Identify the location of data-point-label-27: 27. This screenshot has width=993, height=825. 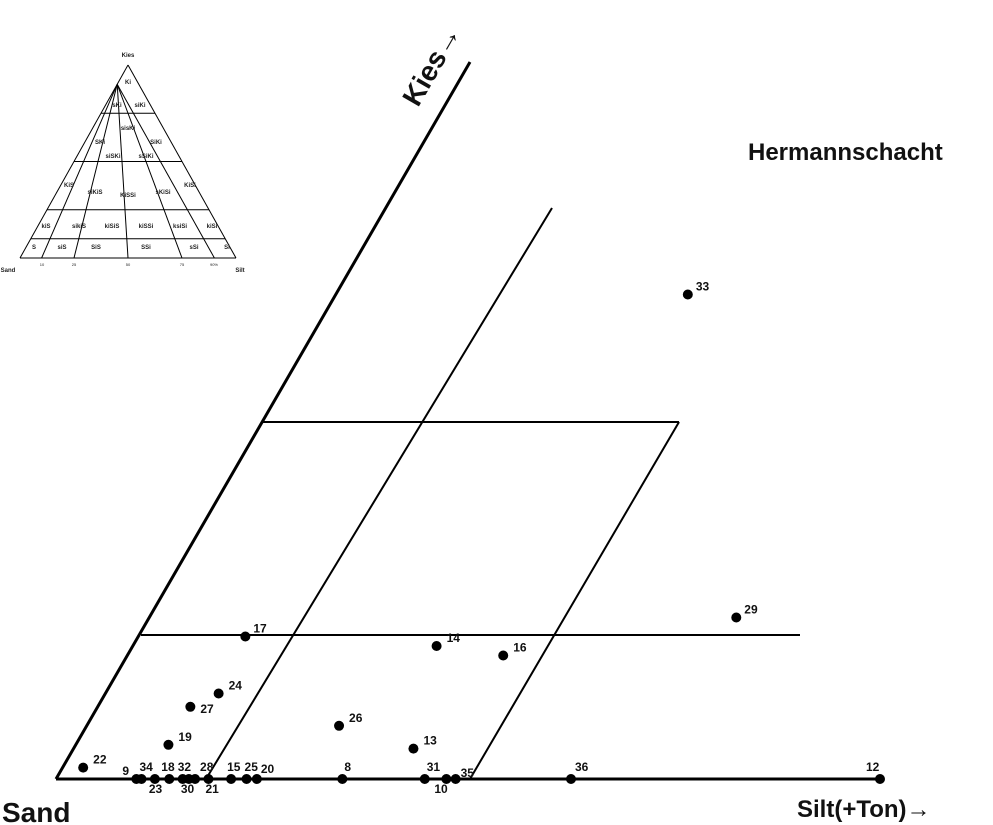
(207, 709).